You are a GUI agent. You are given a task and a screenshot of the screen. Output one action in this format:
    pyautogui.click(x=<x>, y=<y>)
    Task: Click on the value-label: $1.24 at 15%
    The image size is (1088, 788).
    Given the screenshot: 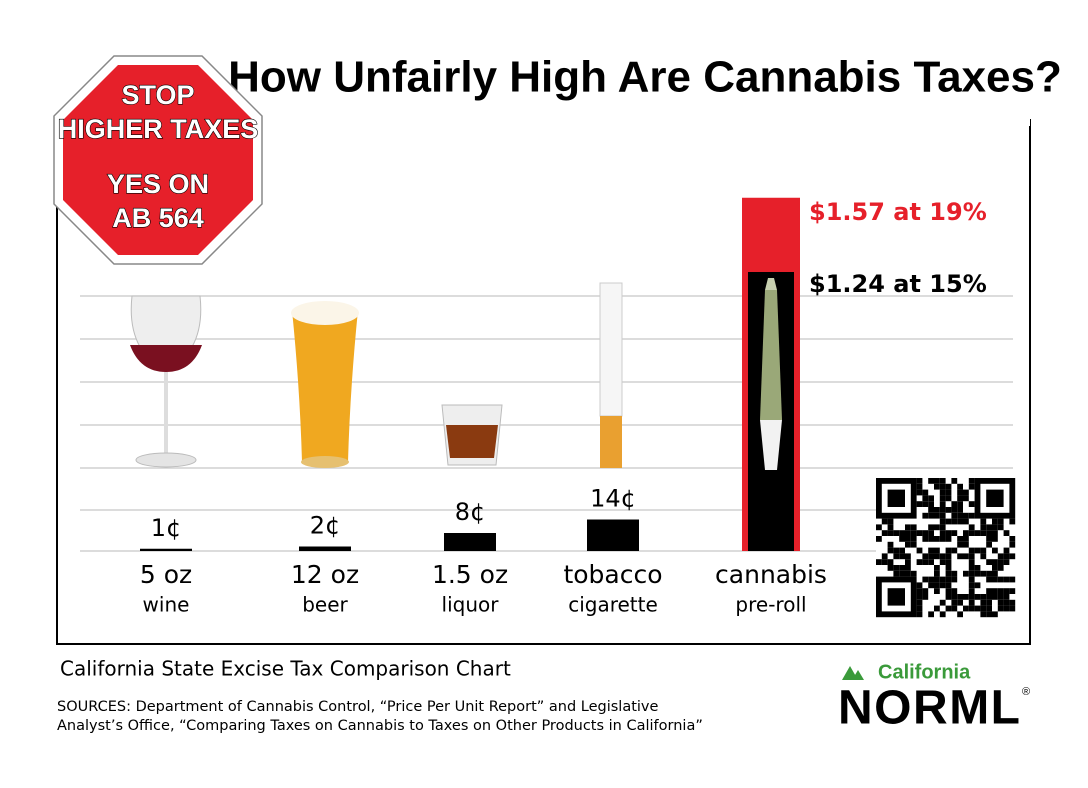 What is the action you would take?
    pyautogui.click(x=898, y=284)
    